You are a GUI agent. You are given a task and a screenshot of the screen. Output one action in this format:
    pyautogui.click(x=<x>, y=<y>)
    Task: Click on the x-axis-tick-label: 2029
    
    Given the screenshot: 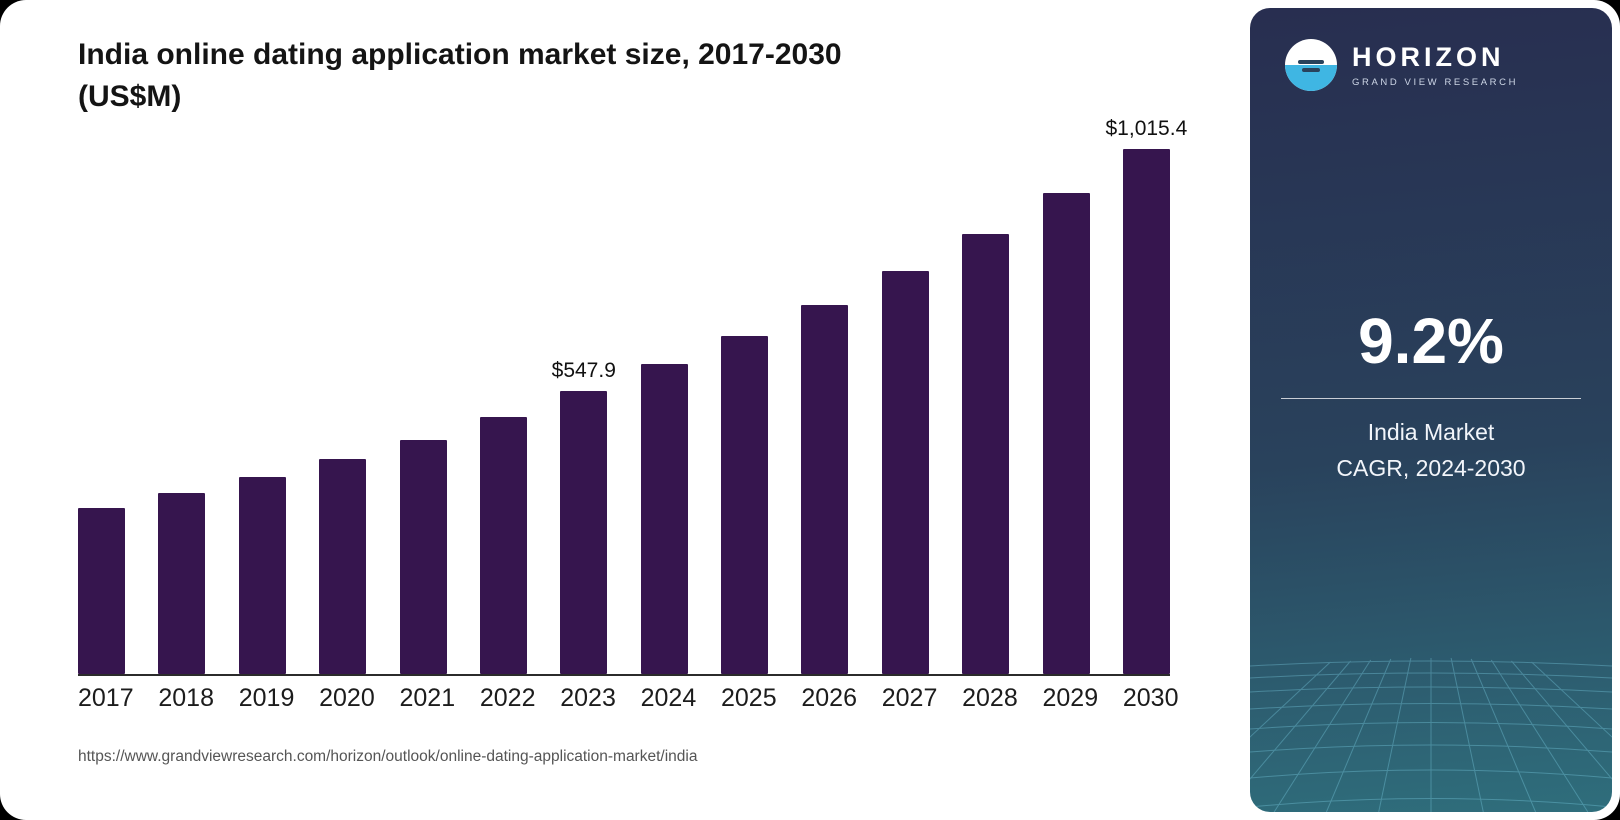 What is the action you would take?
    pyautogui.click(x=1070, y=698)
    